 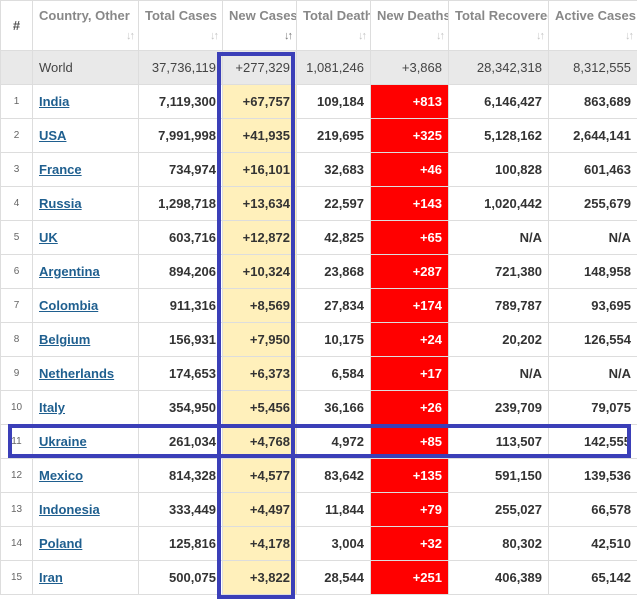 I want to click on header-new-cases: New Cases ↓↑, so click(x=259, y=25).